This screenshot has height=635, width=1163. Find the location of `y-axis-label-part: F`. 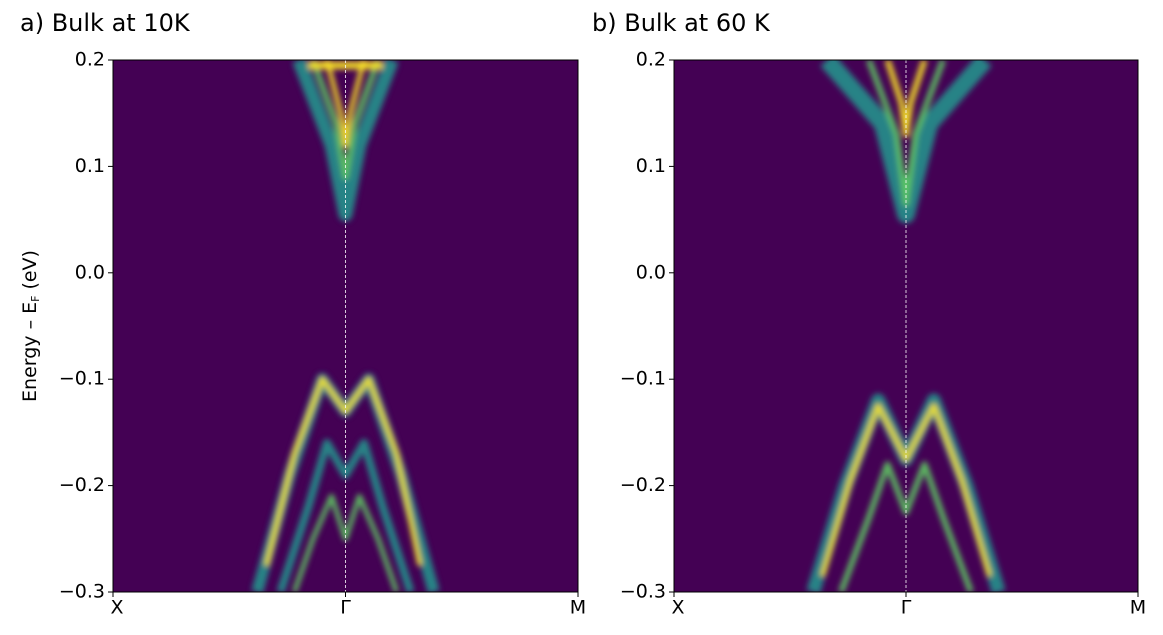

y-axis-label-part: F is located at coordinates (35, 299).